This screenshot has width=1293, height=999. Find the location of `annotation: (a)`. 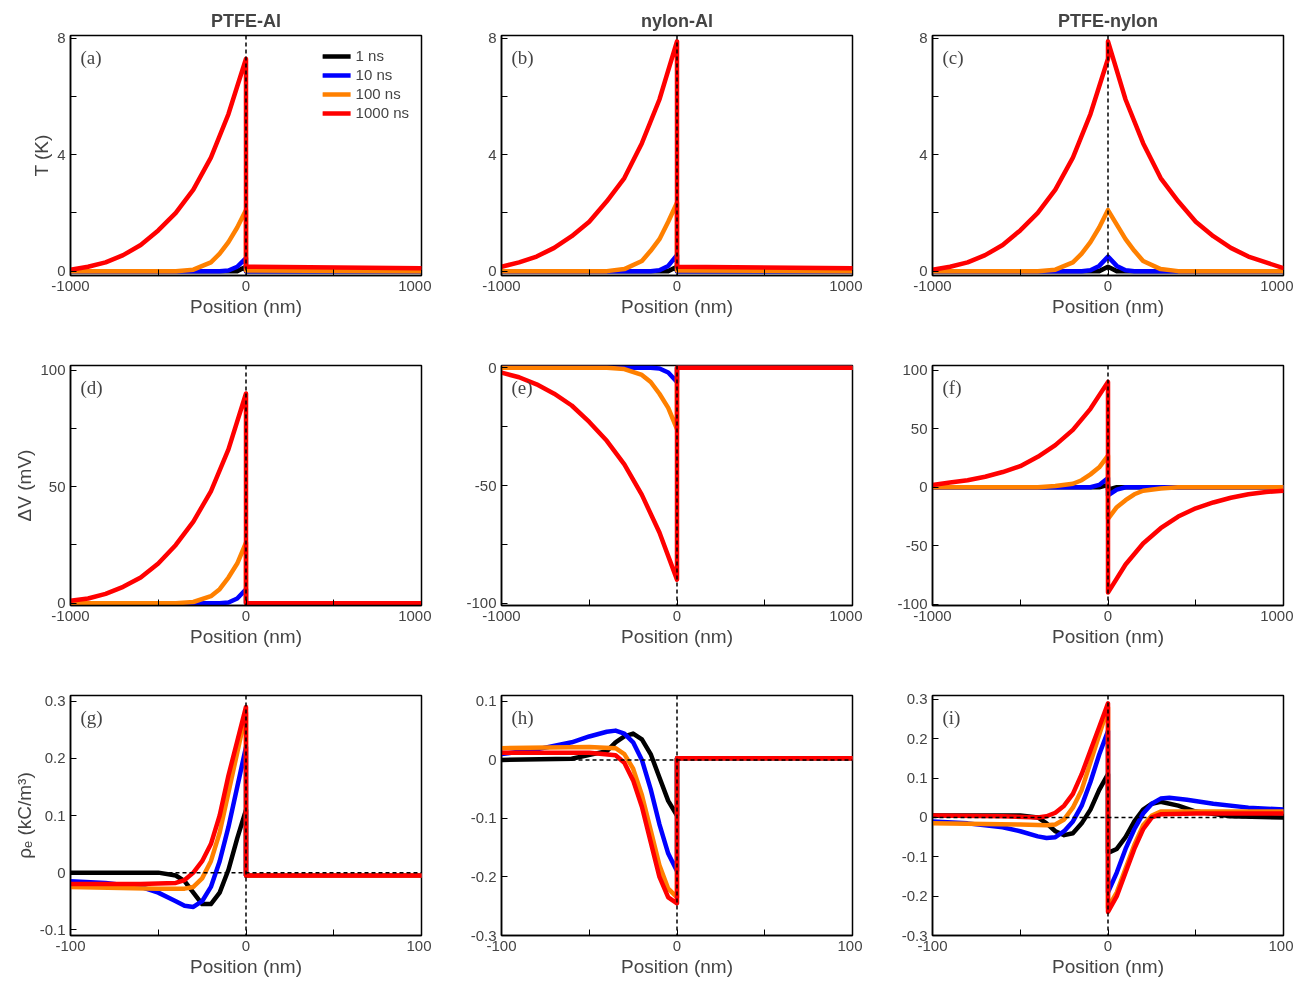

annotation: (a) is located at coordinates (91, 57).